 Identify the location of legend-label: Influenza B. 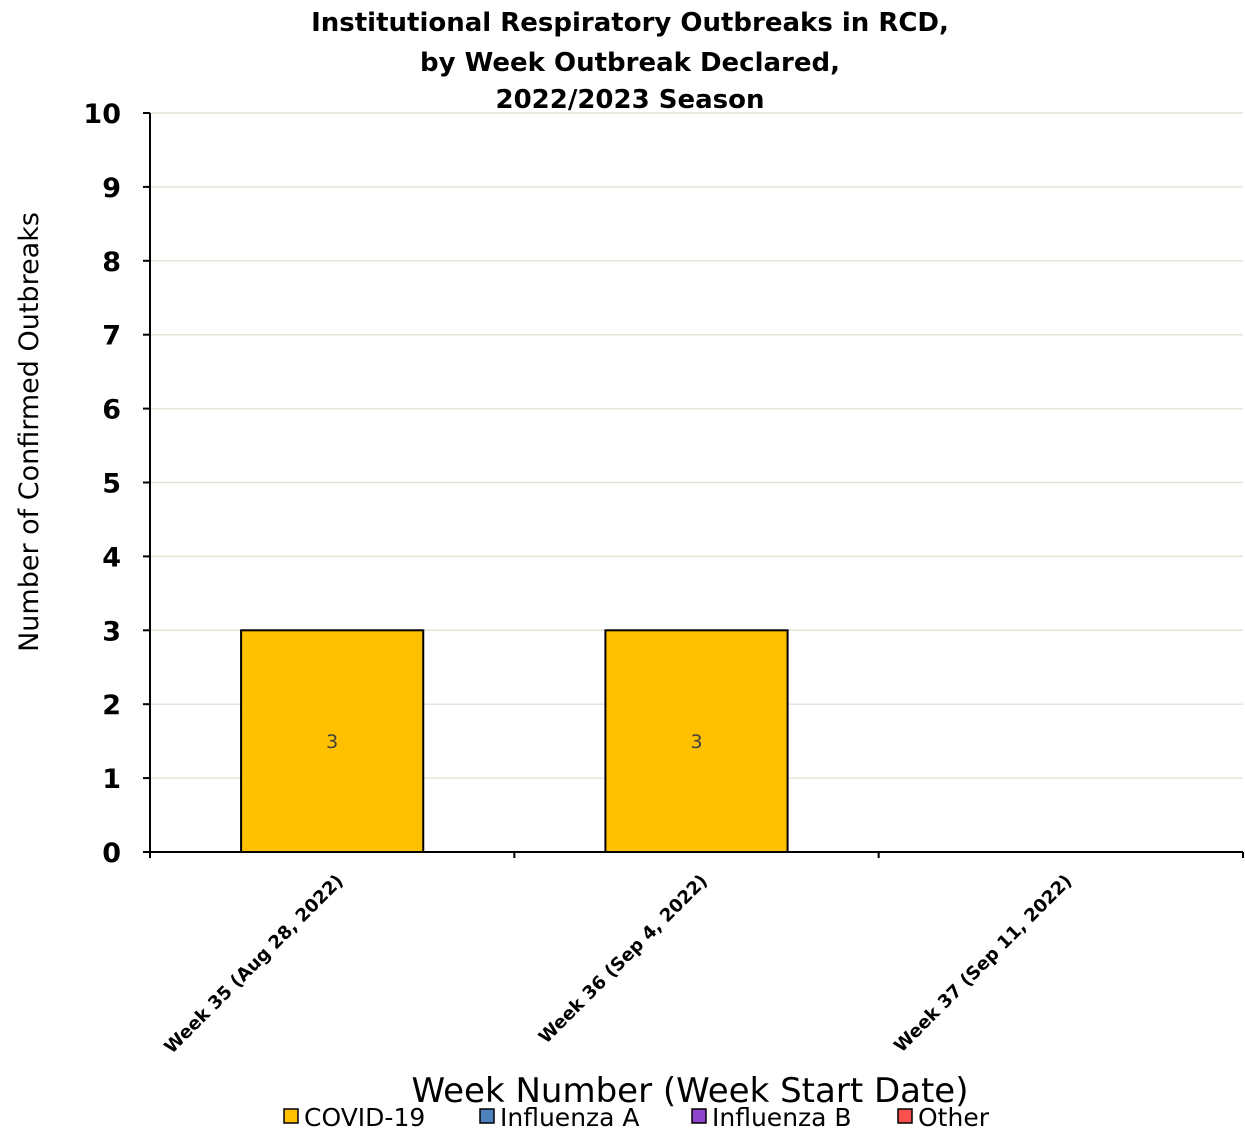
(782, 1117).